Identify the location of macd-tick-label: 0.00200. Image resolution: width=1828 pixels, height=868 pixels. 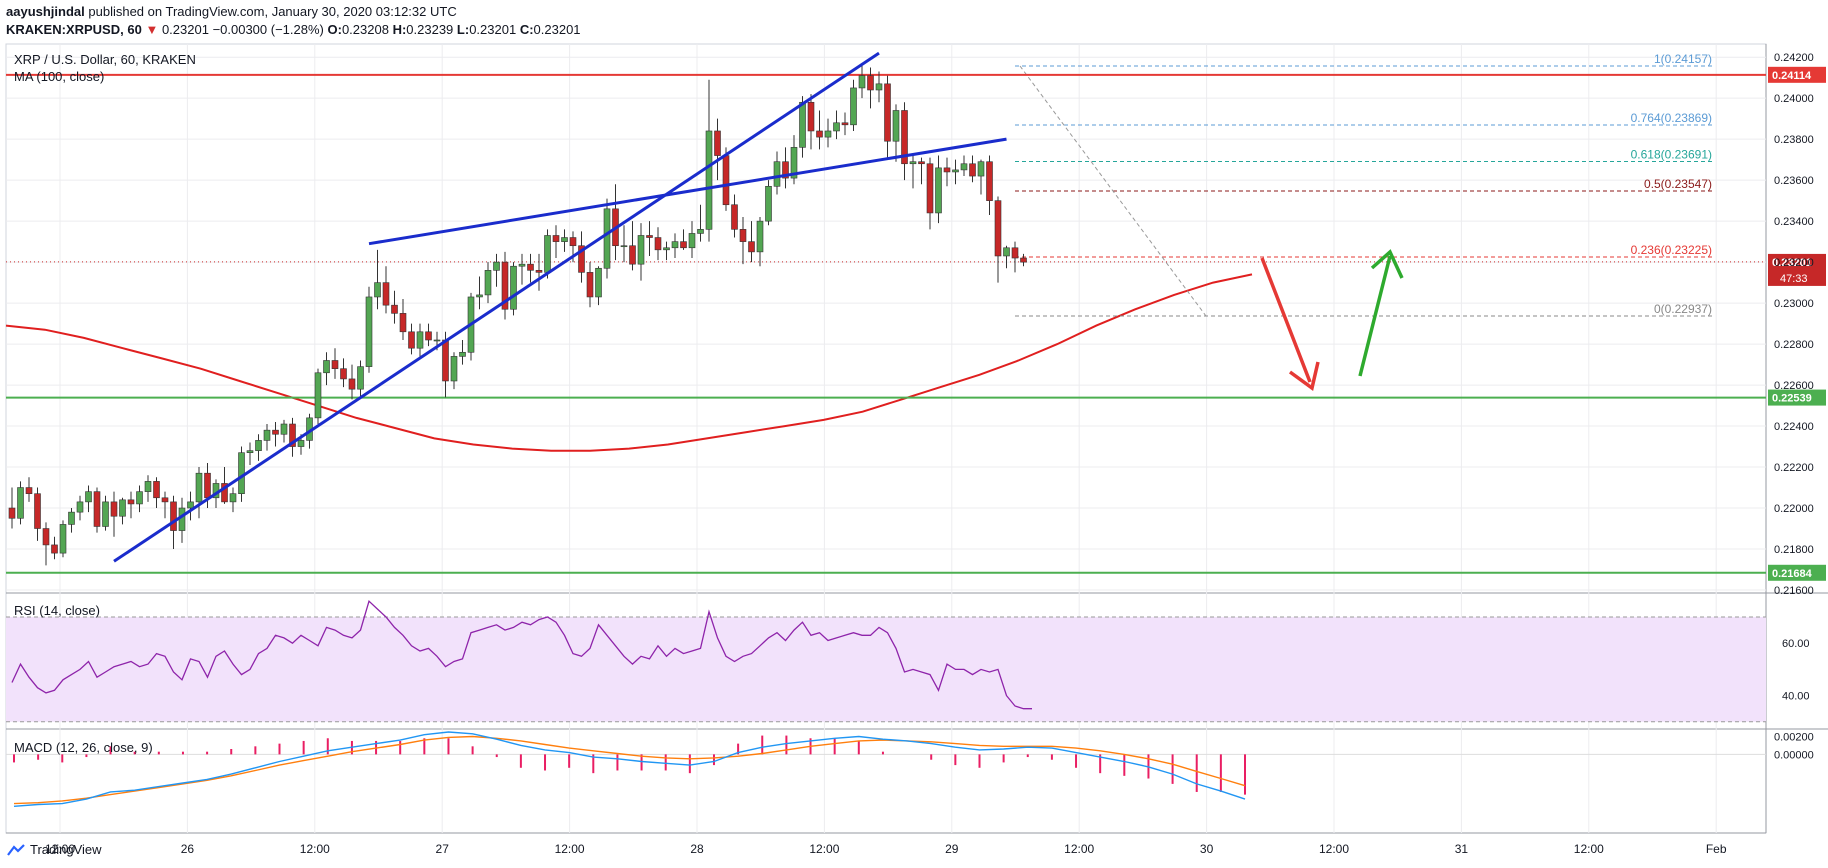
(1794, 737).